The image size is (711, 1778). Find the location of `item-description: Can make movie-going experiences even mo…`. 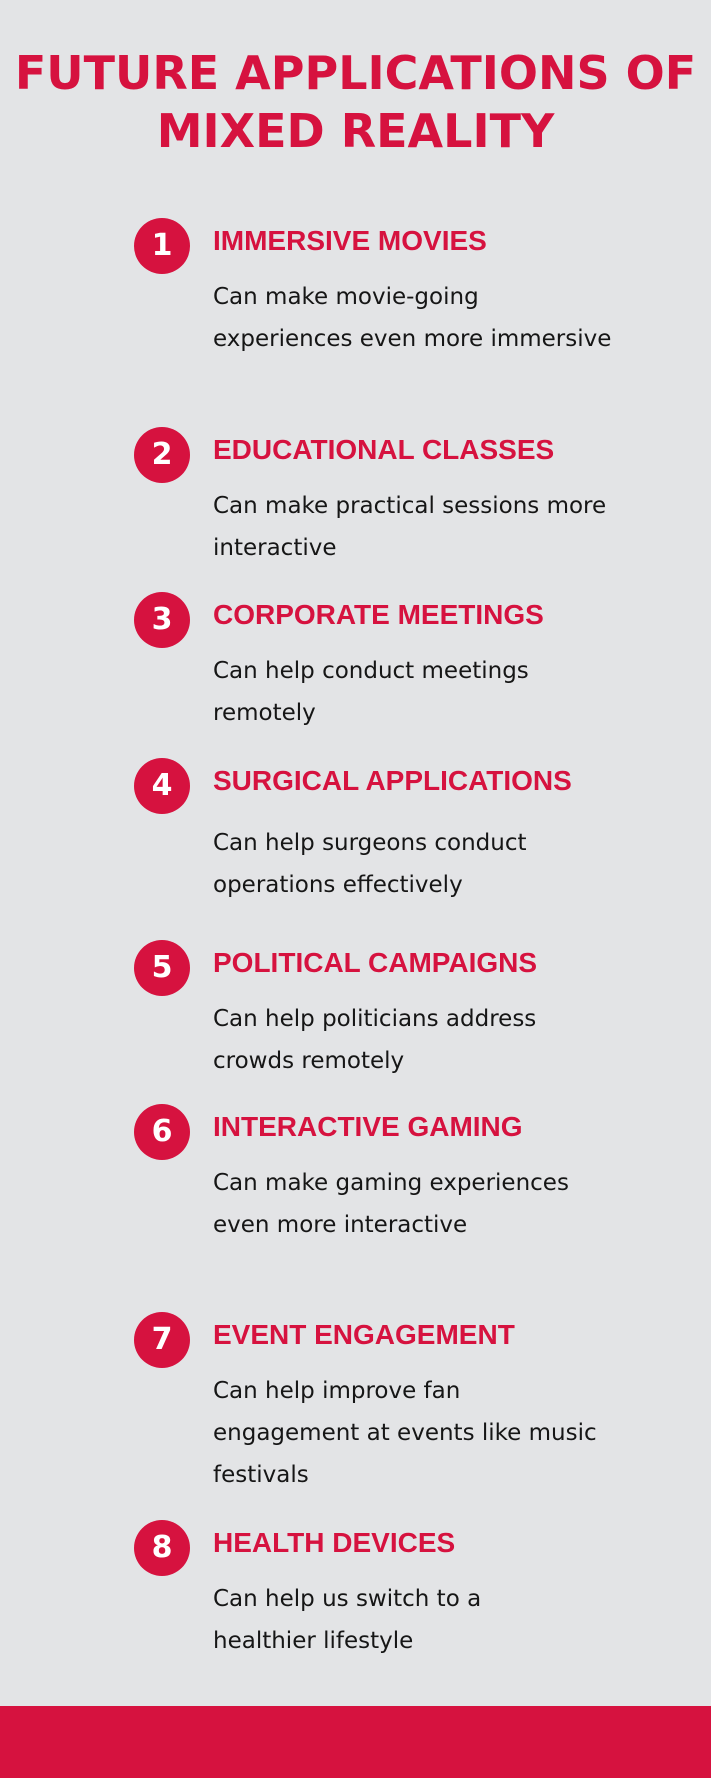

item-description: Can make movie-going experiences even mo… is located at coordinates (412, 318).